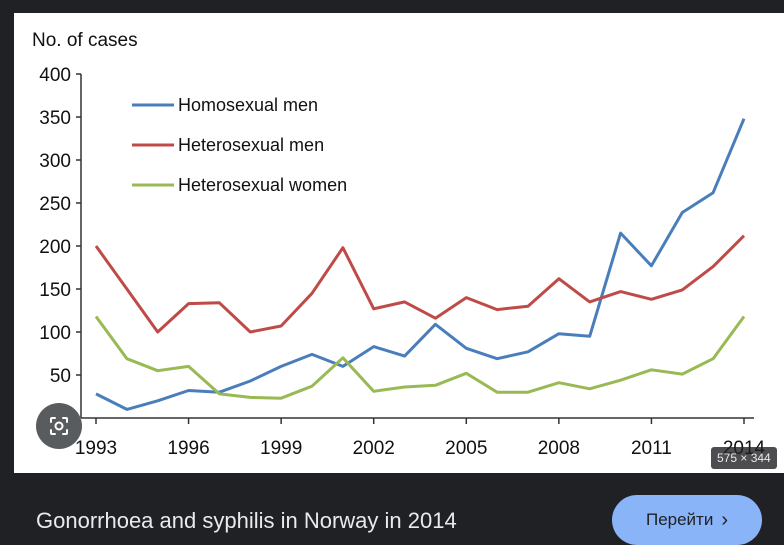 This screenshot has width=784, height=545. Describe the element at coordinates (55, 118) in the screenshot. I see `y-tick-label: 350` at that location.